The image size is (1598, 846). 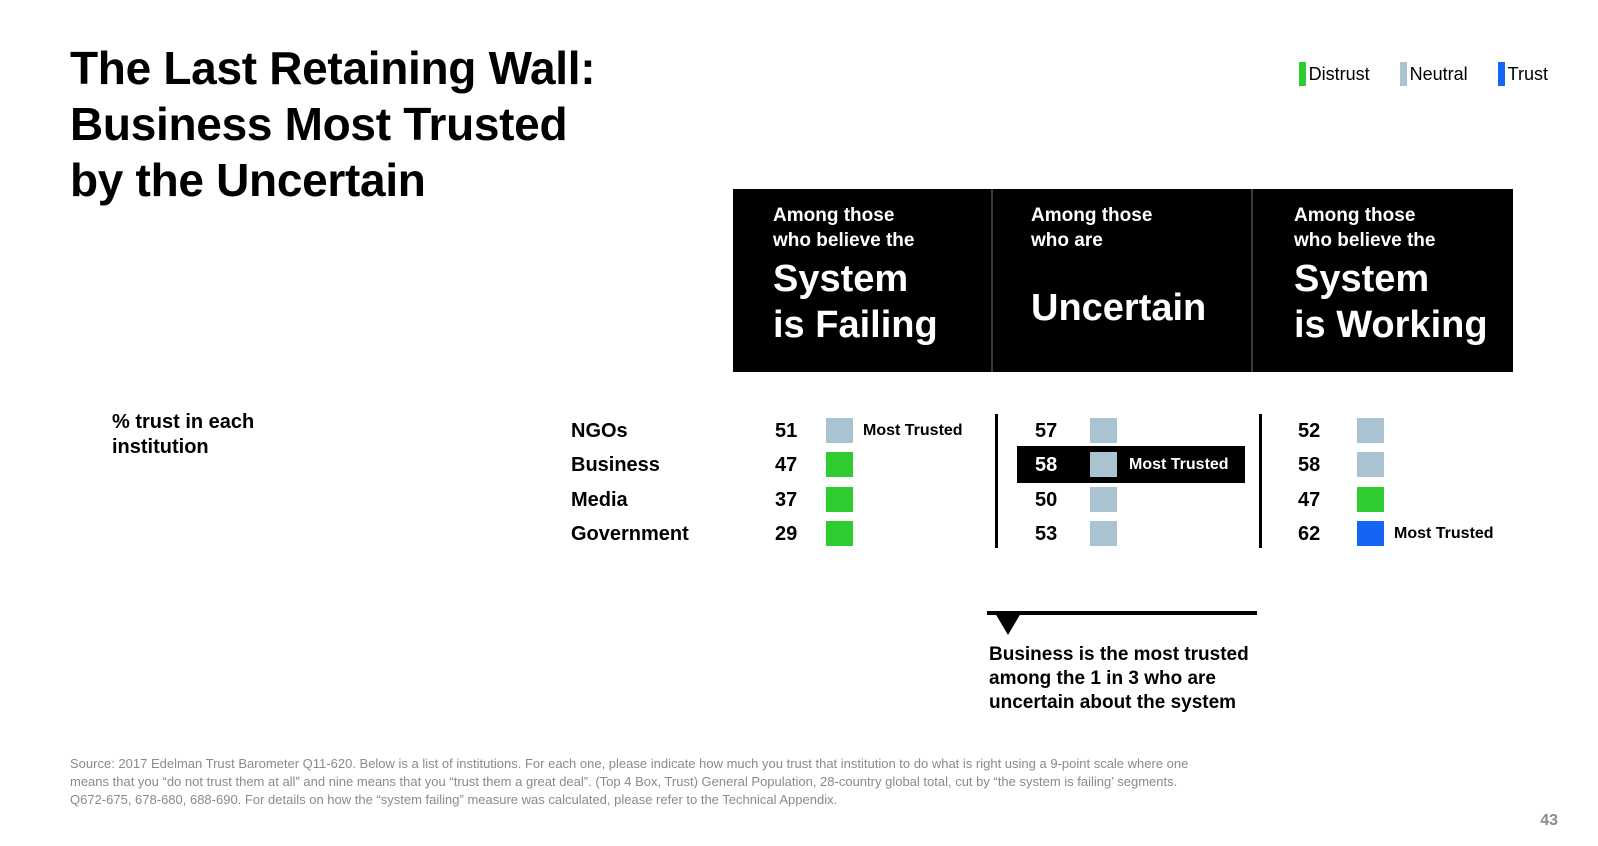 What do you see at coordinates (855, 302) in the screenshot?
I see `segment-name: System is Failing` at bounding box center [855, 302].